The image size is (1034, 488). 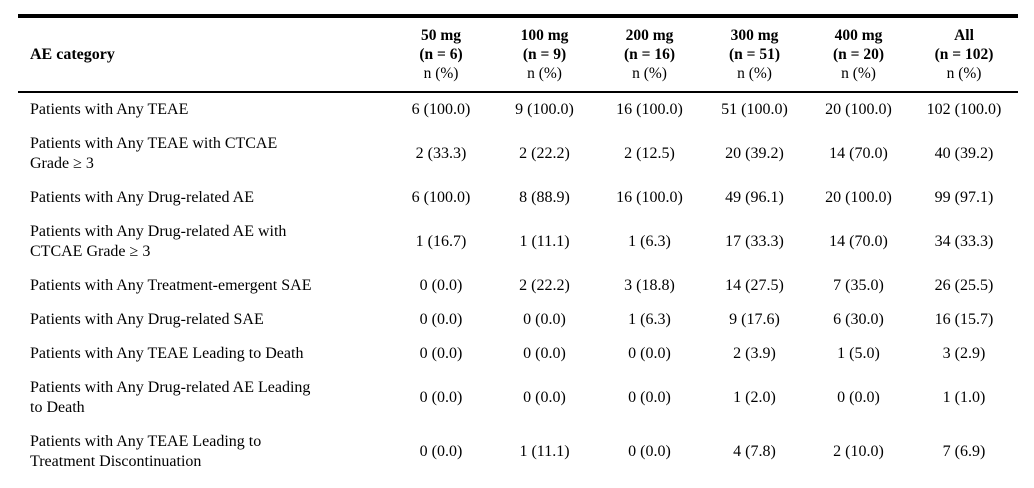 I want to click on value-cell-all: 102 (100.0), so click(x=964, y=109).